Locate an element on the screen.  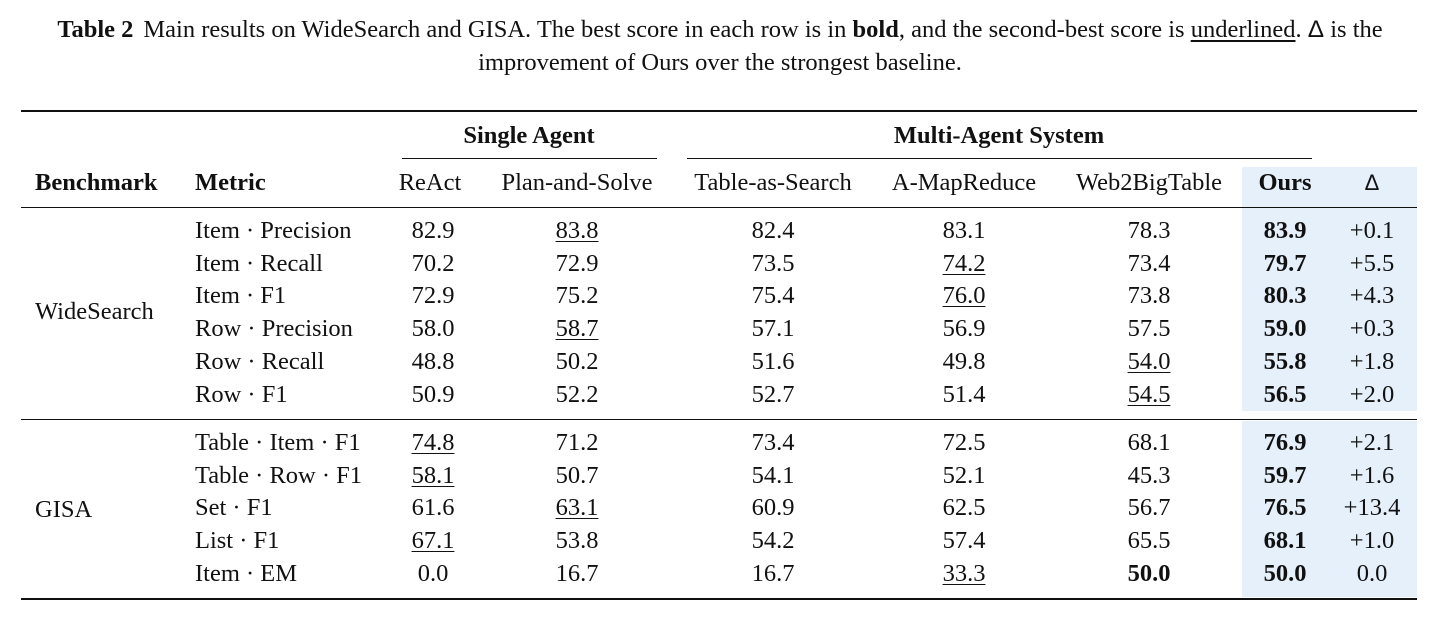
delta-cell: +5.5 is located at coordinates (1372, 263).